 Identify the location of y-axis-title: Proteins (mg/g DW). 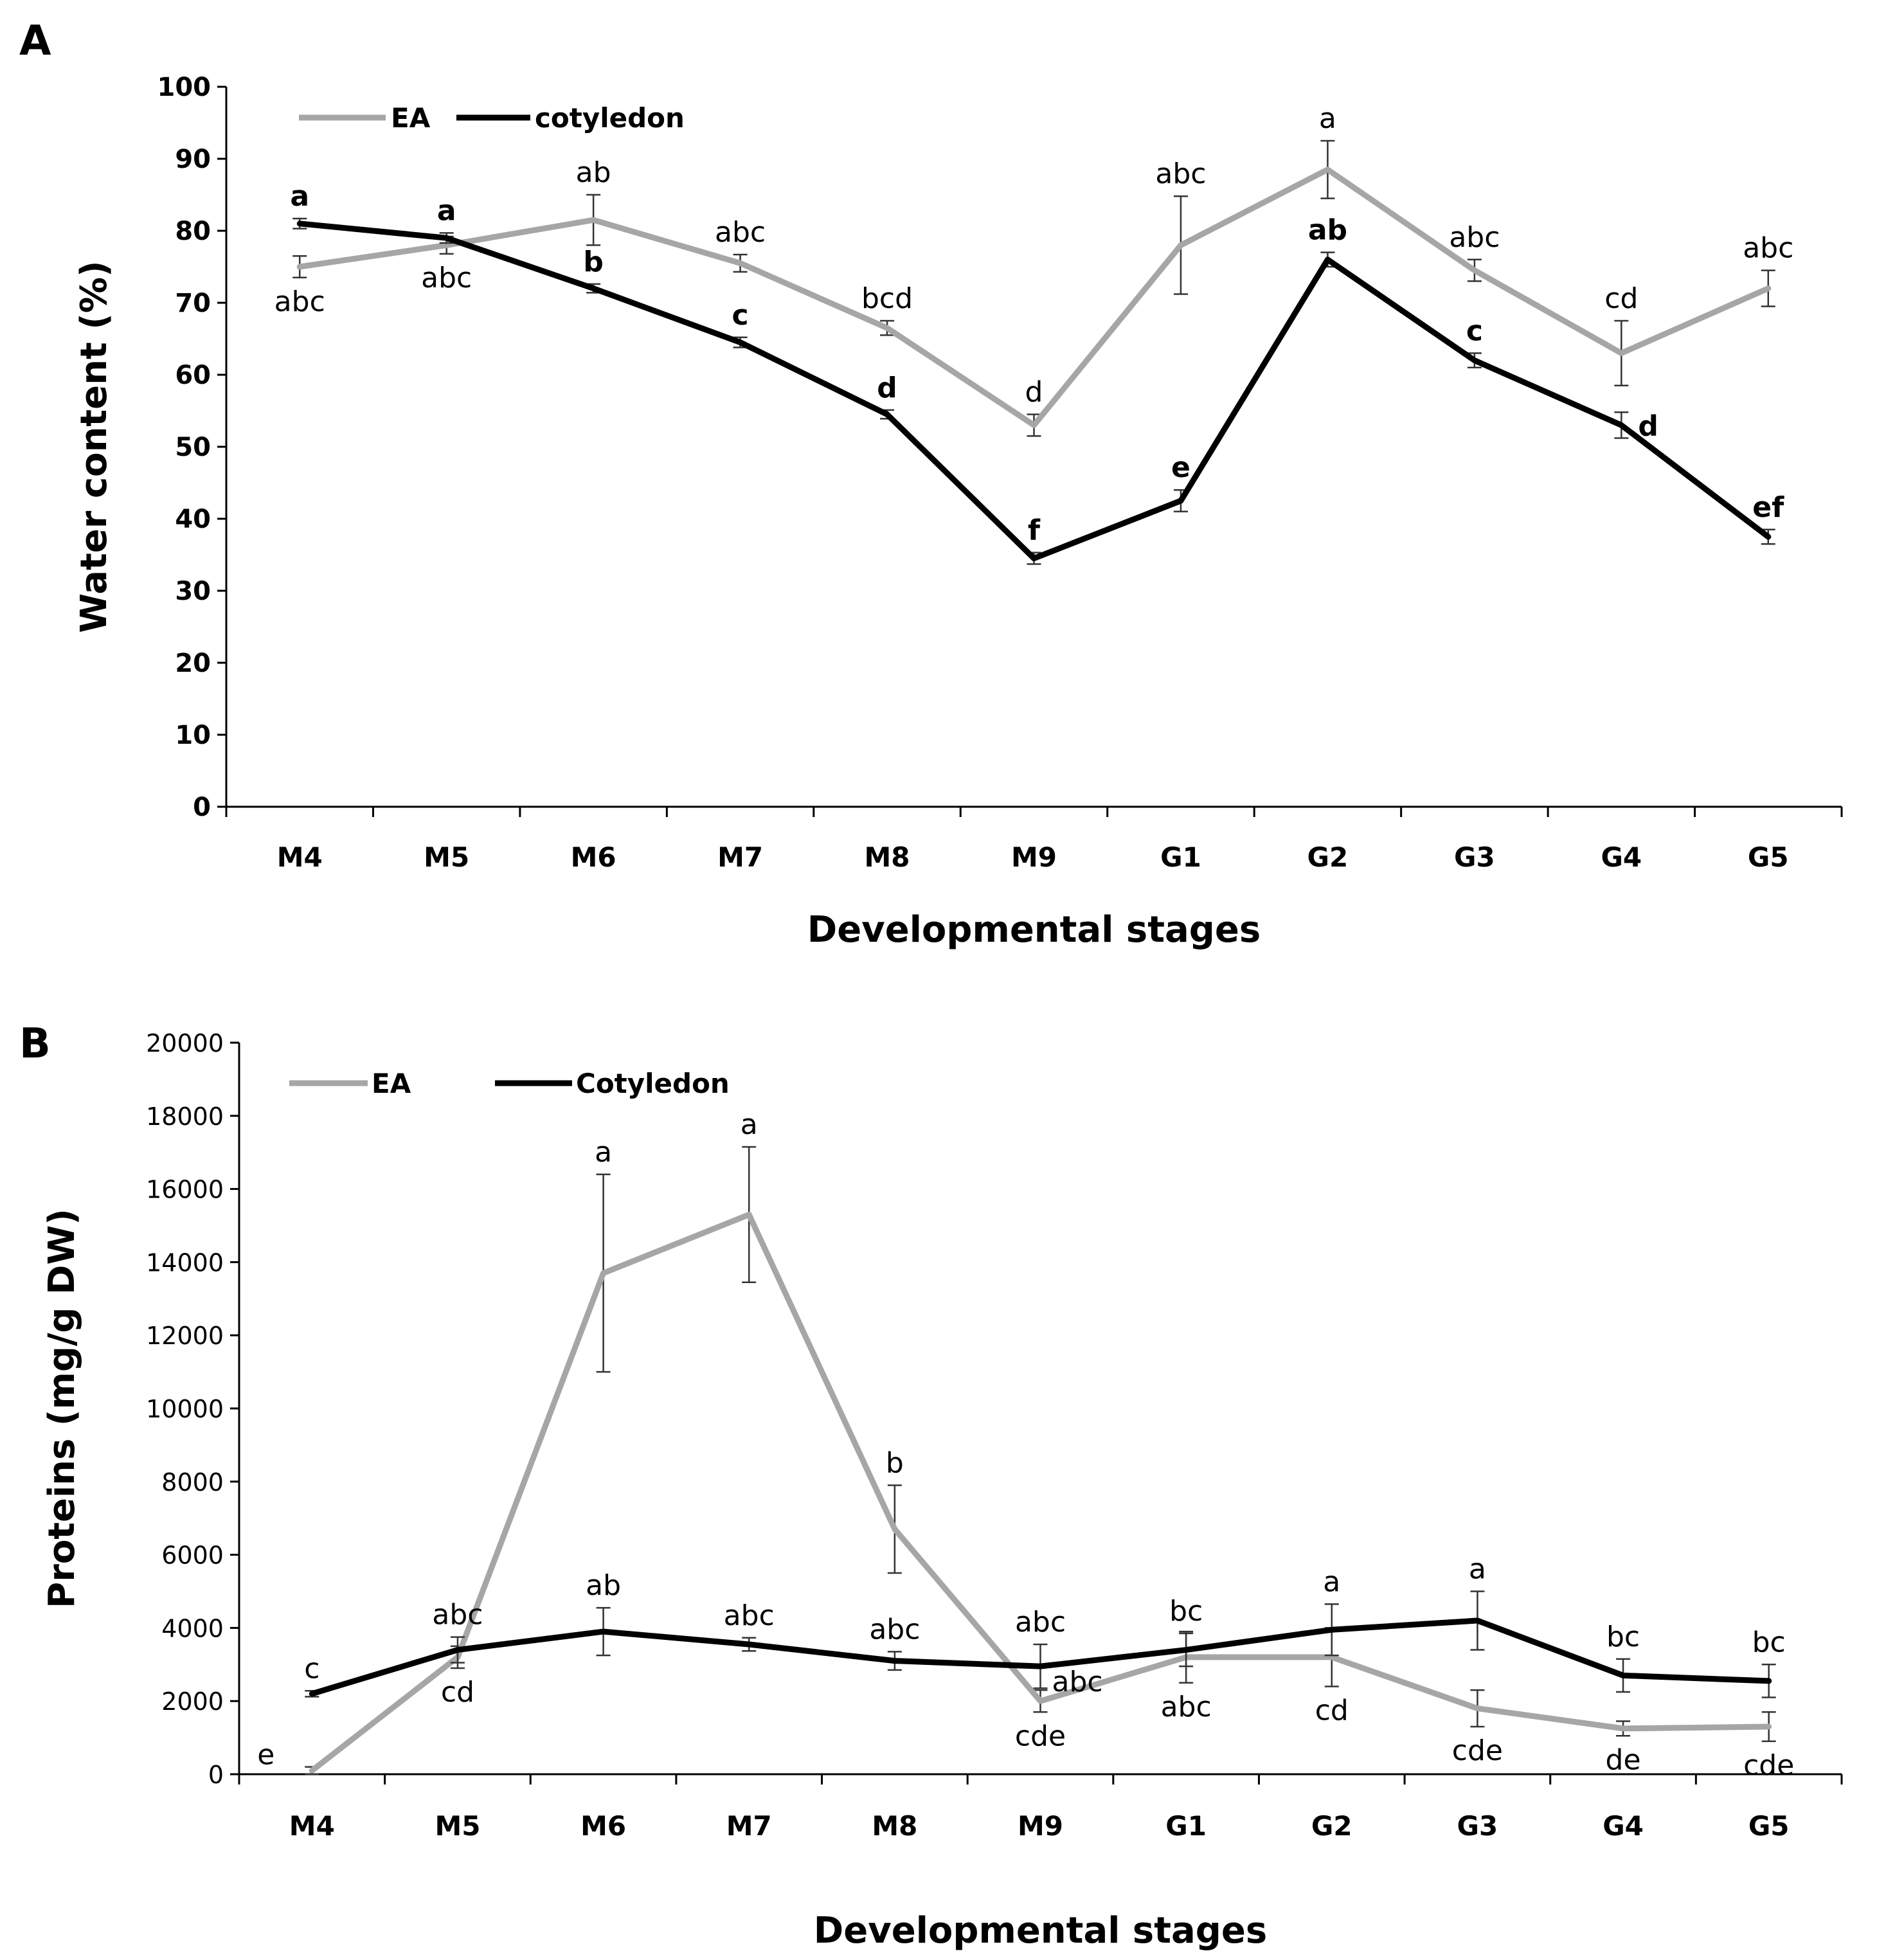
(62, 1408).